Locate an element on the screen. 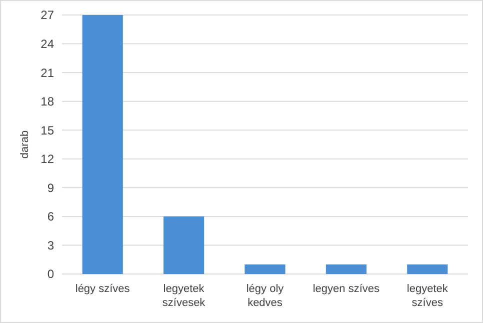 Image resolution: width=483 pixels, height=323 pixels. x-tick-label: légy oly kedves is located at coordinates (265, 296).